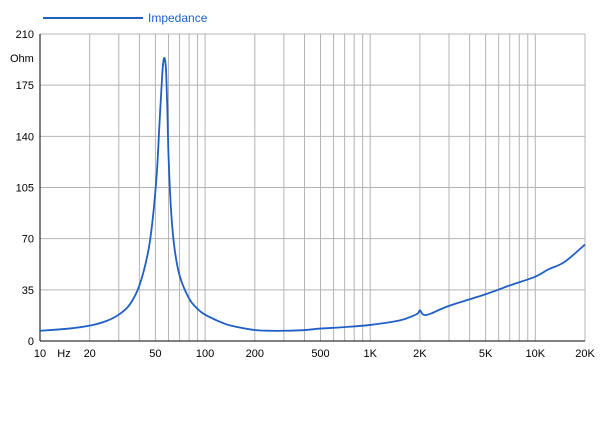 The height and width of the screenshot is (431, 605). What do you see at coordinates (486, 354) in the screenshot?
I see `x-tick-label-8: 5K` at bounding box center [486, 354].